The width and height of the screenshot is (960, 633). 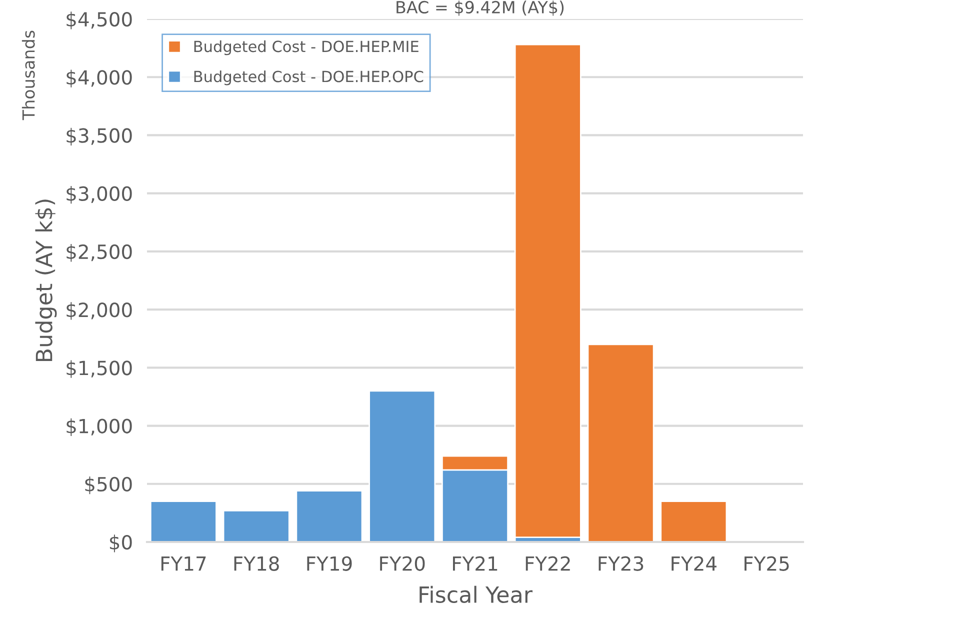 What do you see at coordinates (183, 563) in the screenshot?
I see `x-tick-label: FY17` at bounding box center [183, 563].